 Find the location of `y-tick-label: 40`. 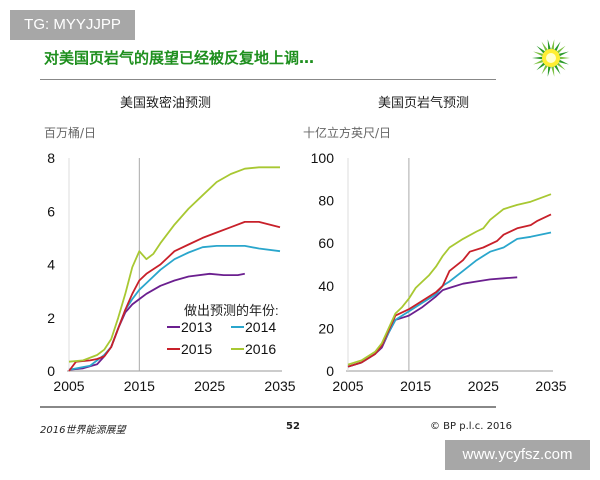

y-tick-label: 40 is located at coordinates (326, 286).